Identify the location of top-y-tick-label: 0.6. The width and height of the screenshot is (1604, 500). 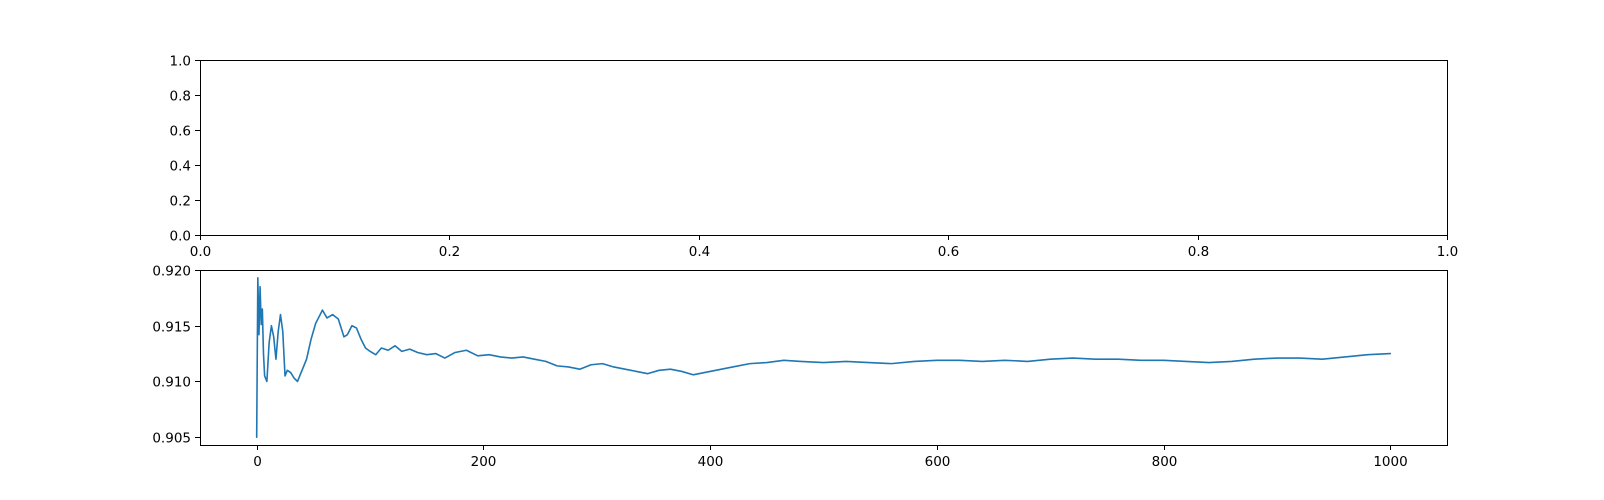
(180, 132).